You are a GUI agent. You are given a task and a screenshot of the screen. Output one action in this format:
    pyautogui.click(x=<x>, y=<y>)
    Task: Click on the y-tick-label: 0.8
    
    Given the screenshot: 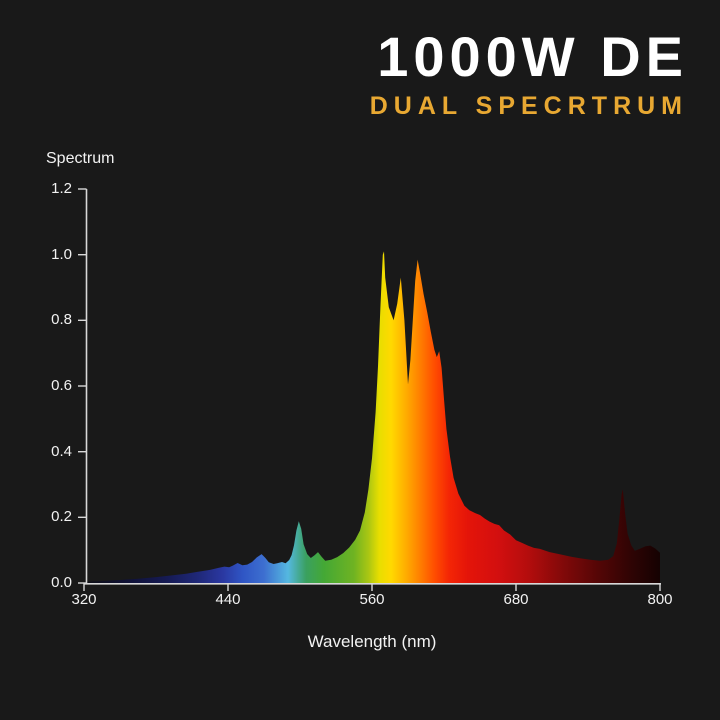 What is the action you would take?
    pyautogui.click(x=61, y=320)
    